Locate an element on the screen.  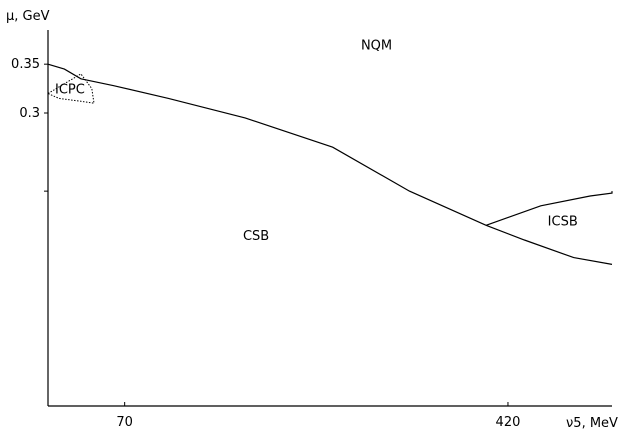
x-tick-label-0: 70 is located at coordinates (124, 422).